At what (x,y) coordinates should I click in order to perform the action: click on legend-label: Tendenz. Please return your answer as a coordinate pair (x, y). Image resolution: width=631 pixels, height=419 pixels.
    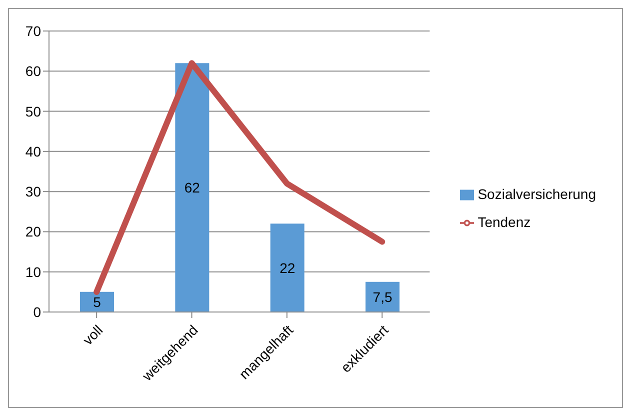
    Looking at the image, I should click on (504, 222).